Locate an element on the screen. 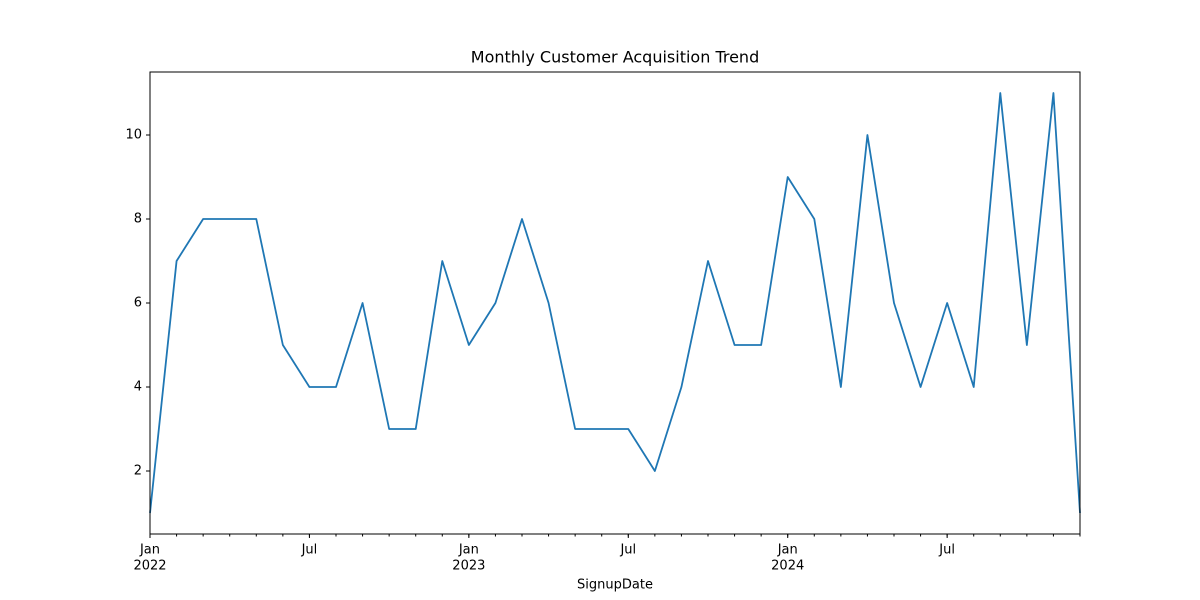 Image resolution: width=1200 pixels, height=600 pixels. y-tick-label: 4 is located at coordinates (138, 387).